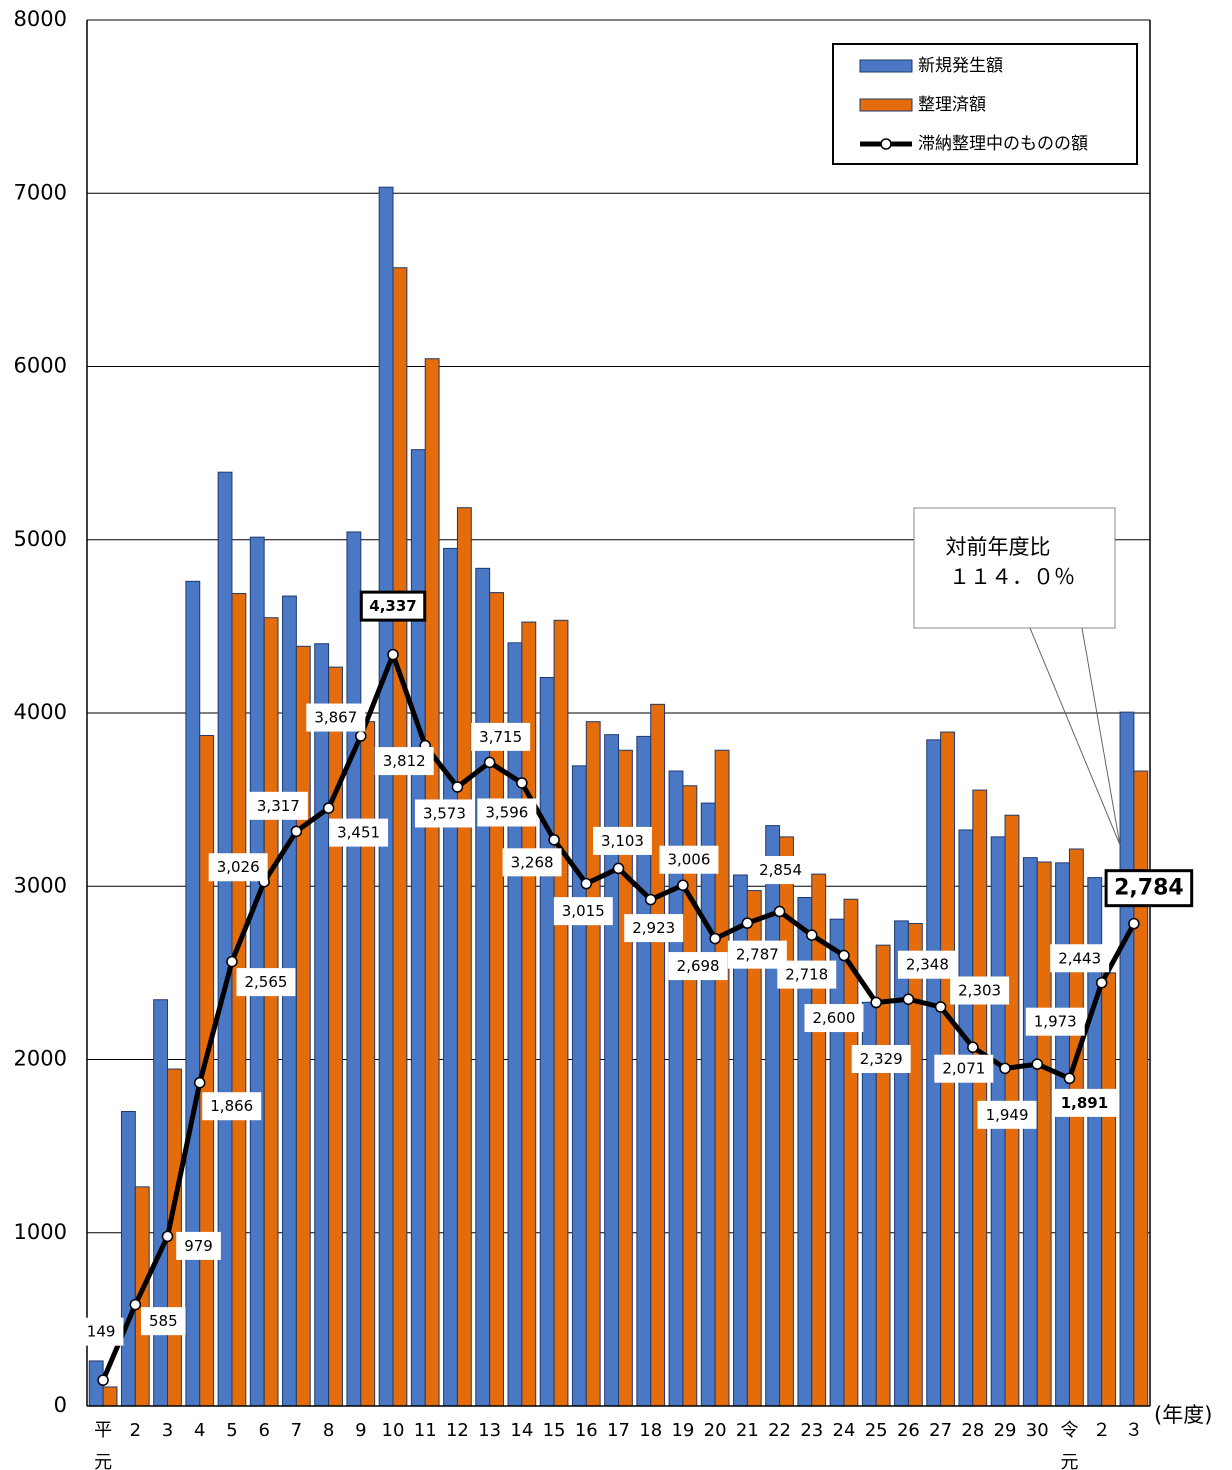  Describe the element at coordinates (940, 1430) in the screenshot. I see `x-tick-label: 27` at that location.